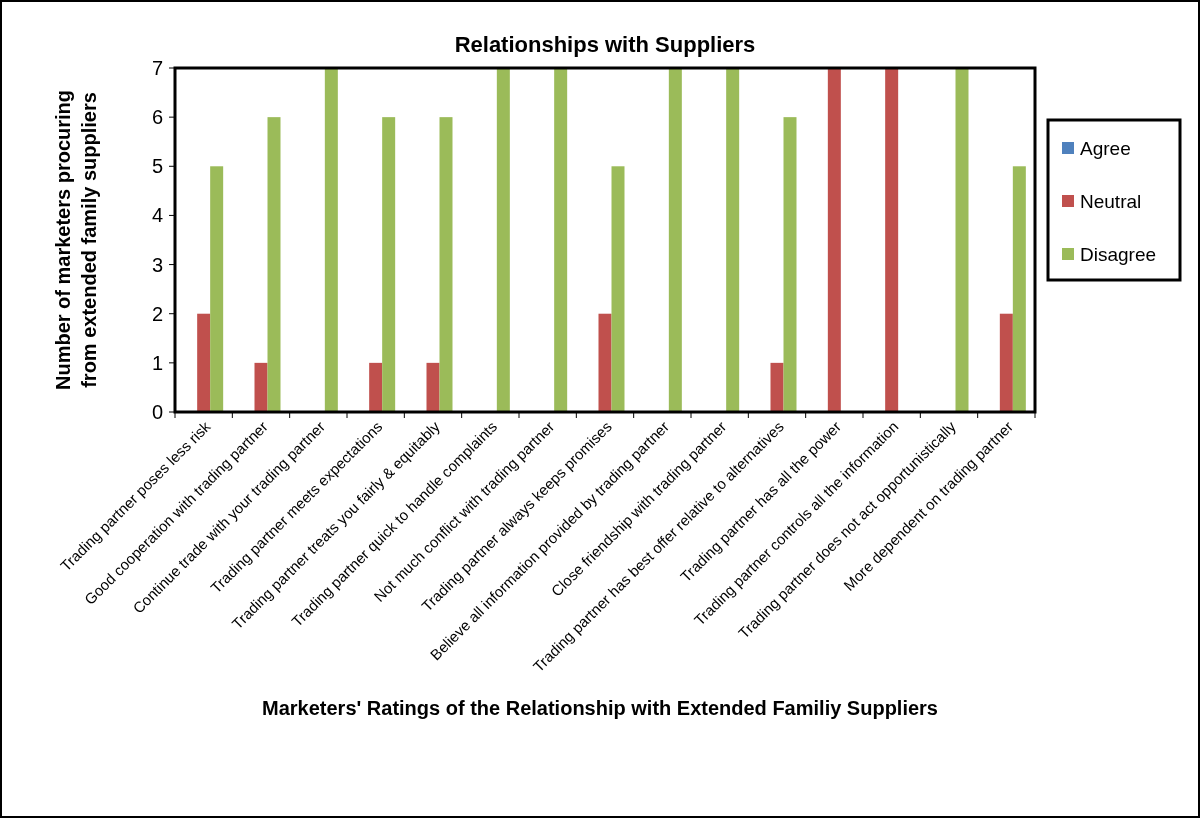 The width and height of the screenshot is (1200, 818). Describe the element at coordinates (157, 264) in the screenshot. I see `y-tick-label: 3` at that location.